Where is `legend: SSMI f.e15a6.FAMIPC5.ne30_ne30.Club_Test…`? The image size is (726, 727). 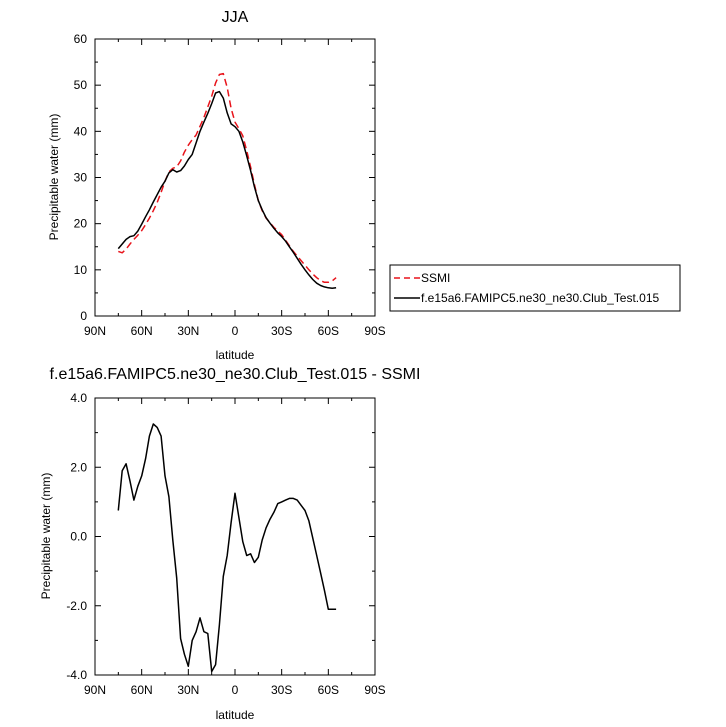
legend: SSMI f.e15a6.FAMIPC5.ne30_ne30.Club_Test… is located at coordinates (535, 288).